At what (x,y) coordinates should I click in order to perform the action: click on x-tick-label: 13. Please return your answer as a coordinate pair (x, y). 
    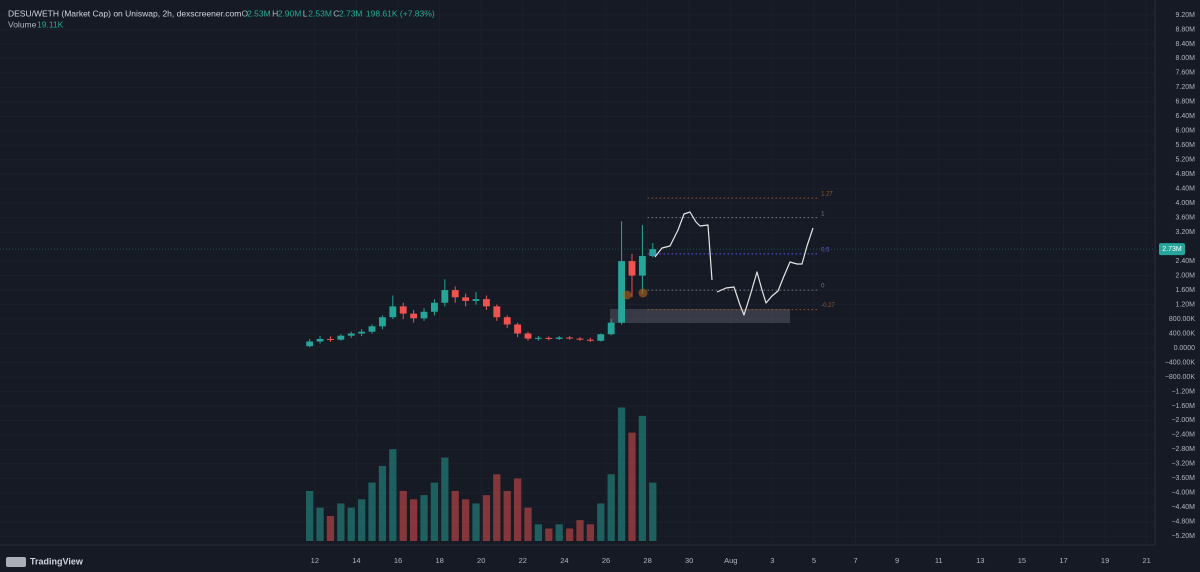
    Looking at the image, I should click on (980, 560).